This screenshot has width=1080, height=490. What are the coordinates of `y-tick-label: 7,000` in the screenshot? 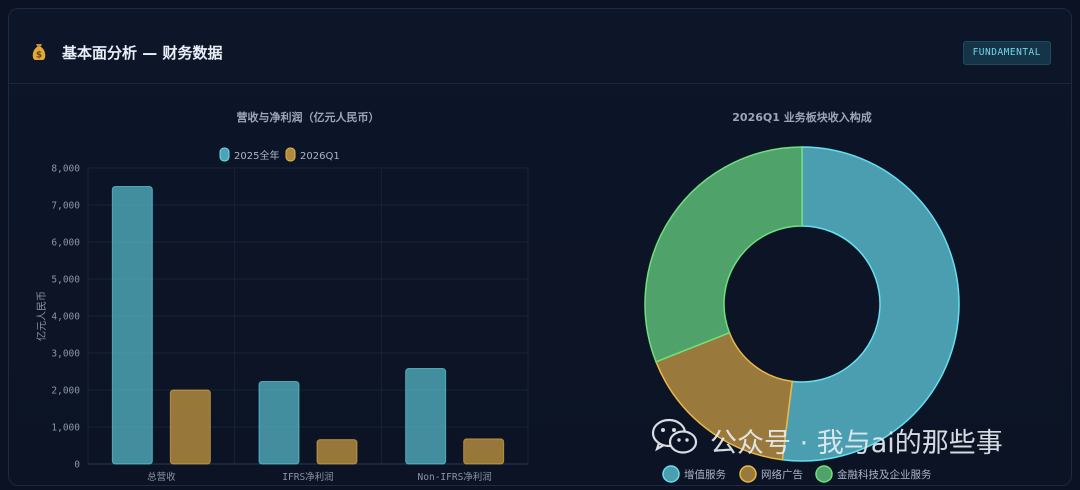 It's located at (65, 206).